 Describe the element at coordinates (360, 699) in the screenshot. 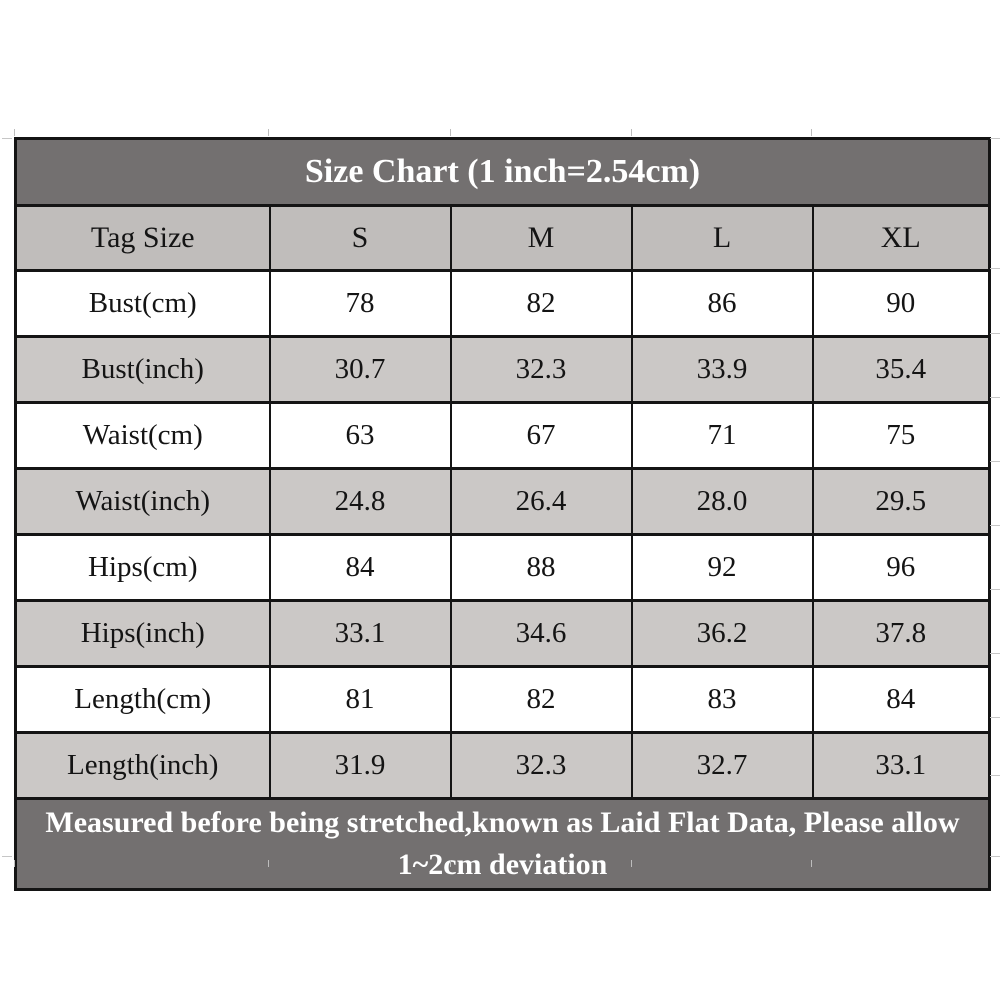

I see `cell-value: 81` at that location.